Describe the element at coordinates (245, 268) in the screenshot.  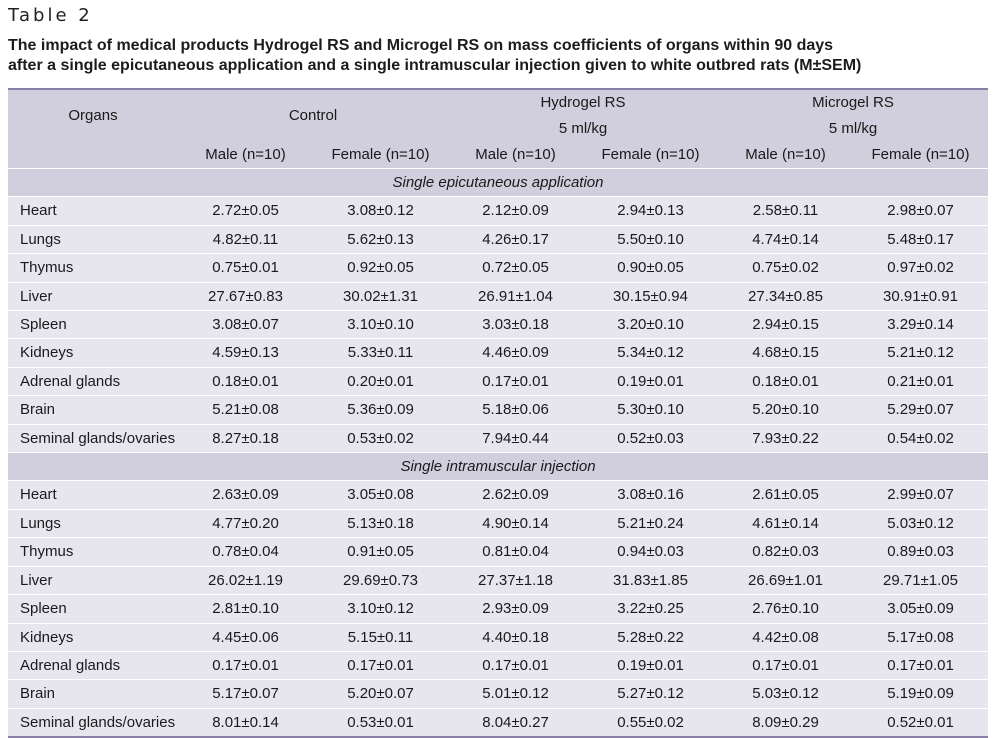
I see `value-cell: 0.75±0.01` at that location.